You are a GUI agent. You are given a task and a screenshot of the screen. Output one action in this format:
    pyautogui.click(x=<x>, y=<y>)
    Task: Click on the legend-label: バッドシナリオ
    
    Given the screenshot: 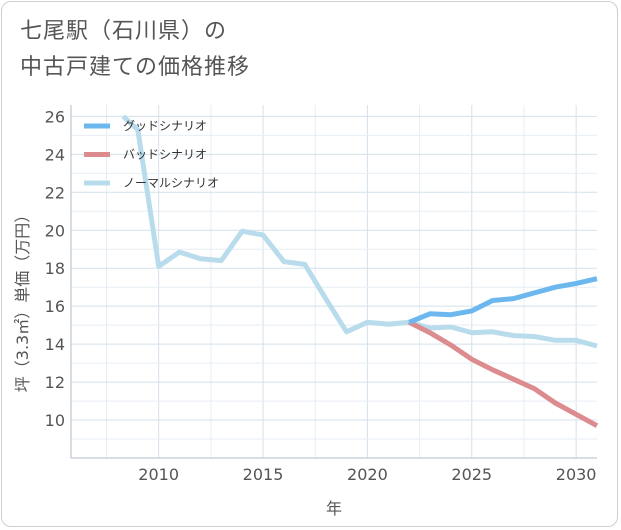 What is the action you would take?
    pyautogui.click(x=165, y=155)
    